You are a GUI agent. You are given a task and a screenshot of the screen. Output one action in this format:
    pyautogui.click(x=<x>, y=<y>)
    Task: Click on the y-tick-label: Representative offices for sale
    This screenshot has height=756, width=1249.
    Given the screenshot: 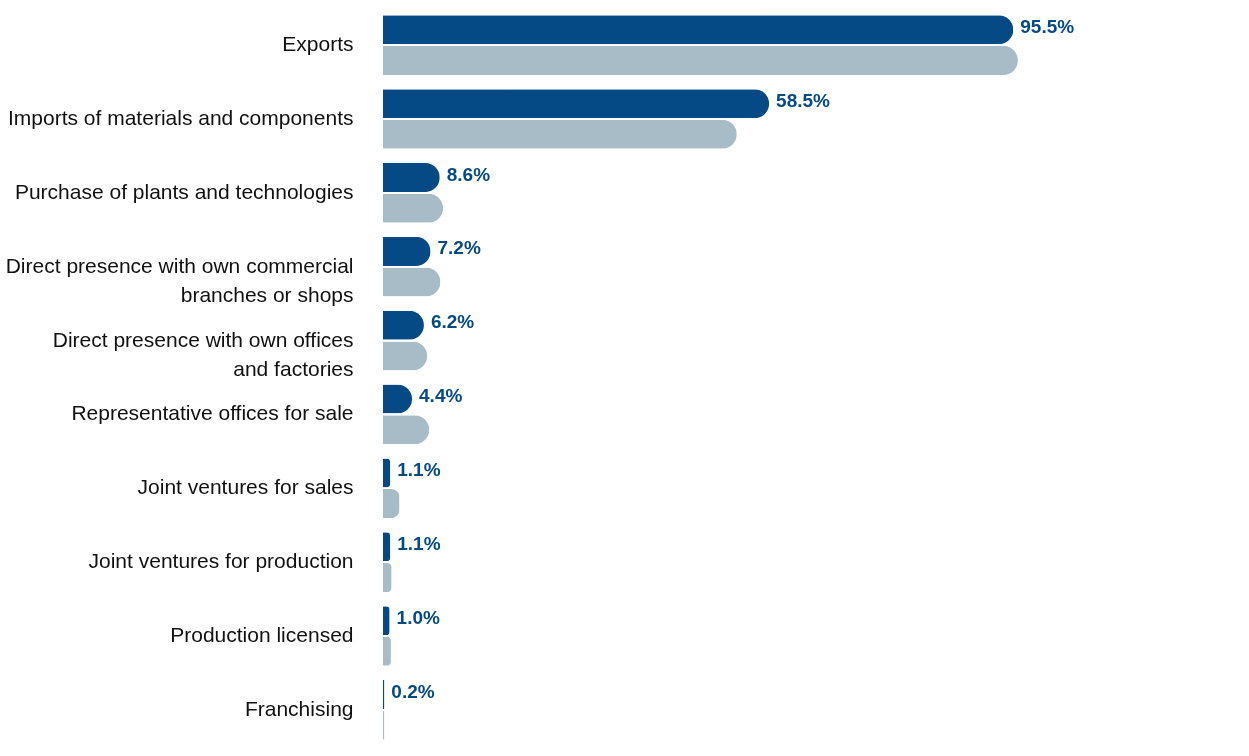 What is the action you would take?
    pyautogui.click(x=212, y=413)
    